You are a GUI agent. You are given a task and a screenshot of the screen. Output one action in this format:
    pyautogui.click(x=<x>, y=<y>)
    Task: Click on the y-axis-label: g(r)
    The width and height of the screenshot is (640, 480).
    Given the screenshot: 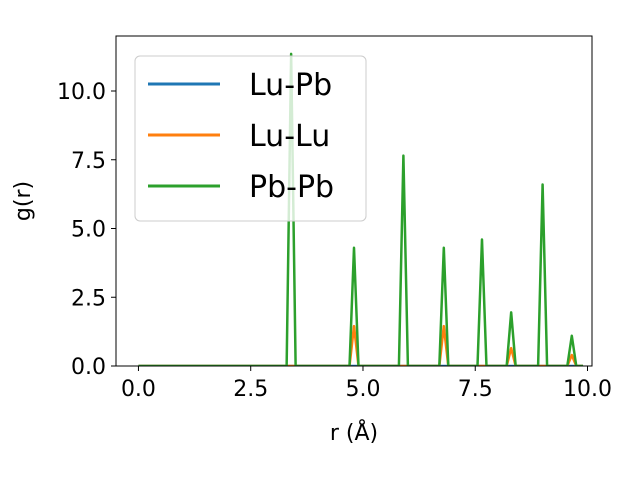 What is the action you would take?
    pyautogui.click(x=23, y=201)
    